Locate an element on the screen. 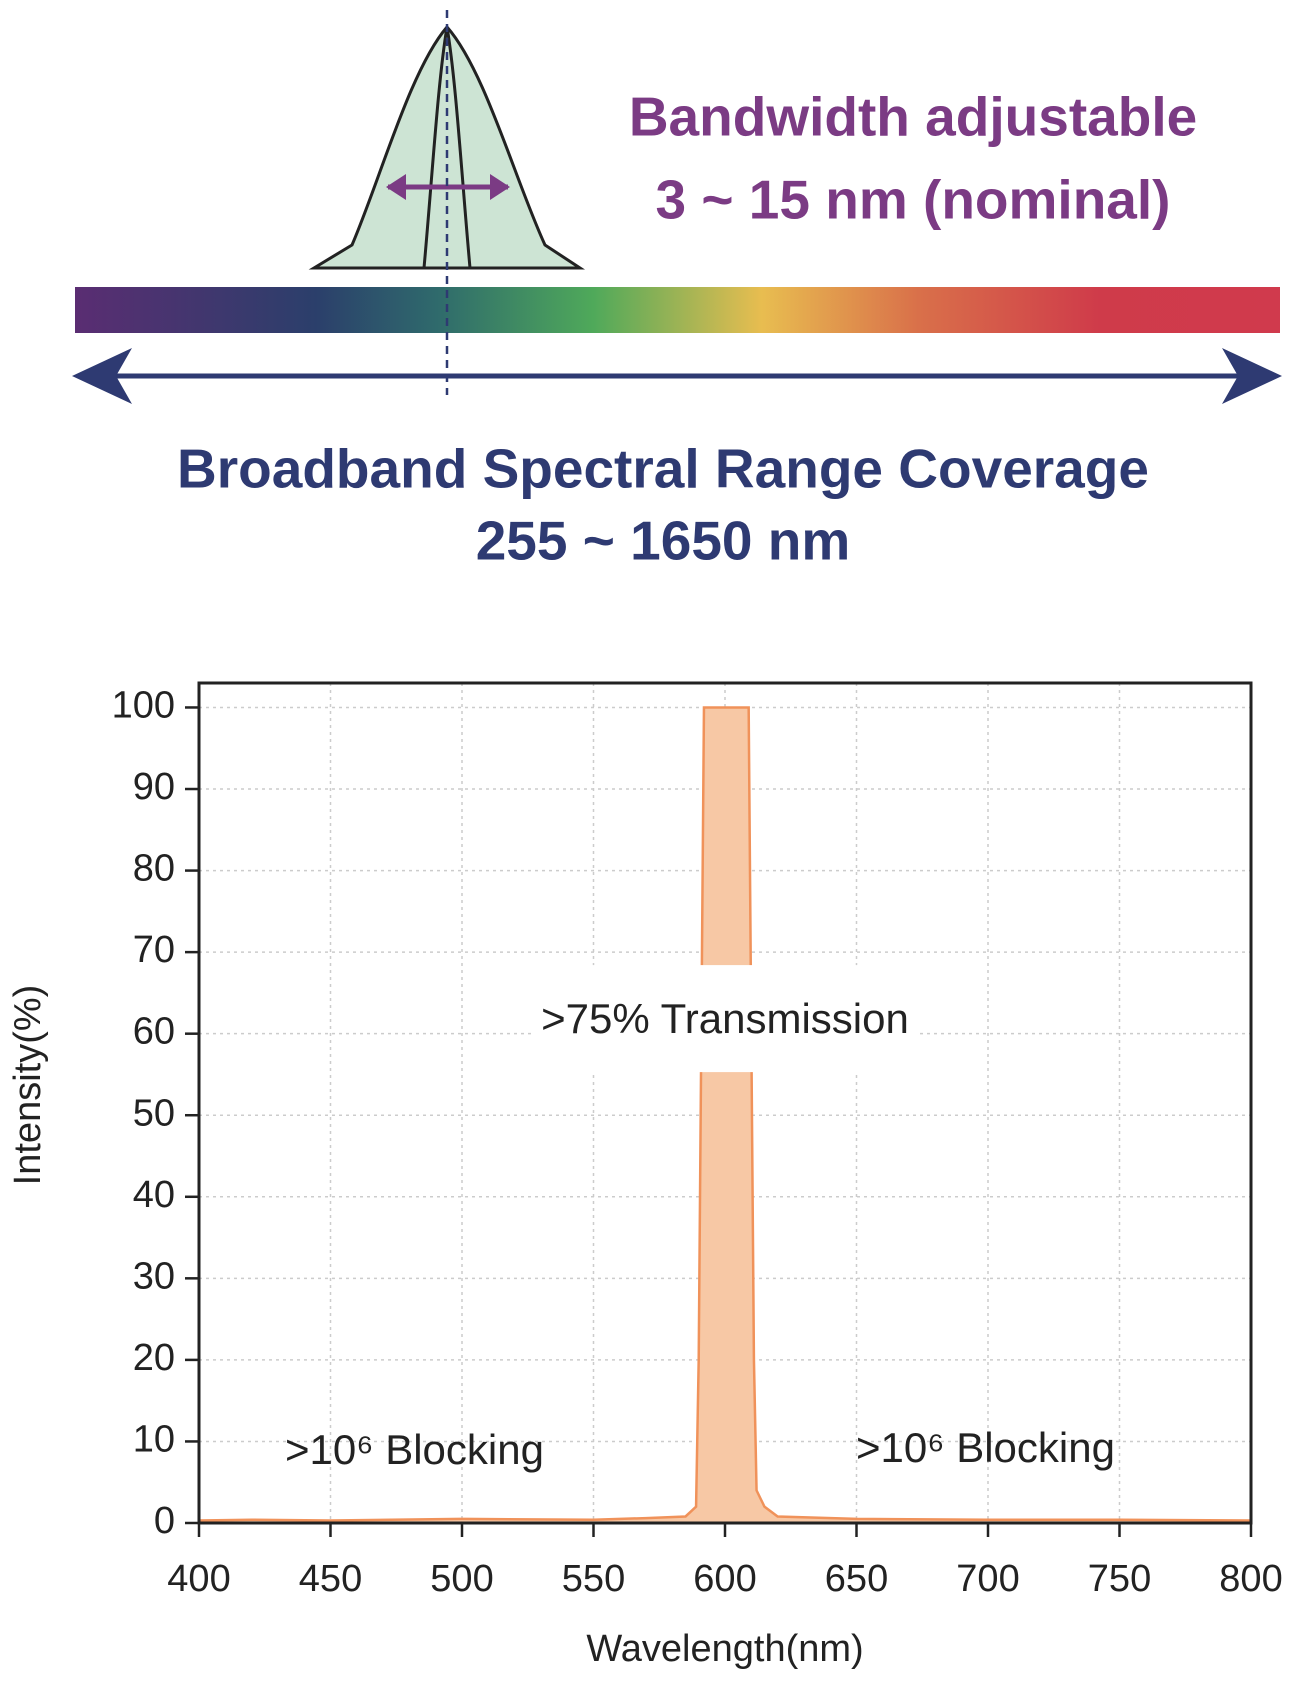 The width and height of the screenshot is (1310, 1704). y-tick-label: 20 is located at coordinates (154, 1358).